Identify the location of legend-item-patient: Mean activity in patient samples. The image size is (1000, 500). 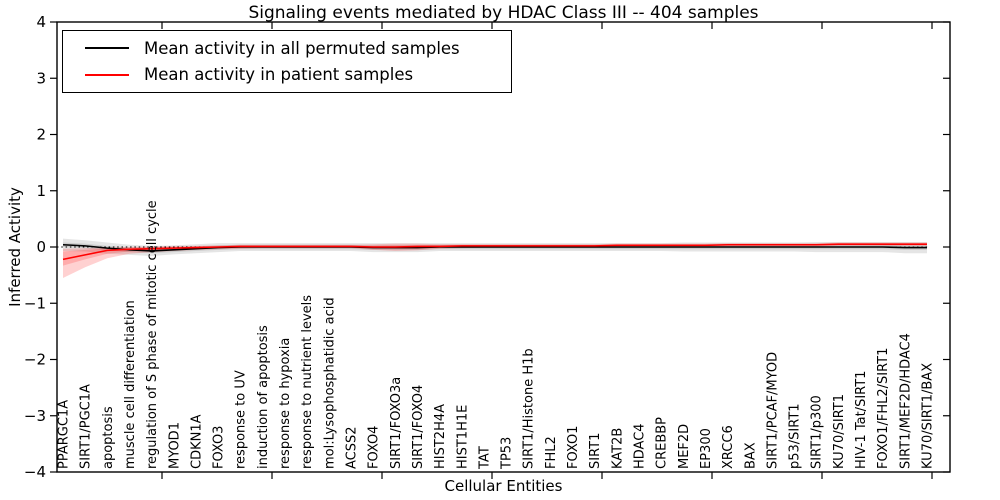
(298, 74).